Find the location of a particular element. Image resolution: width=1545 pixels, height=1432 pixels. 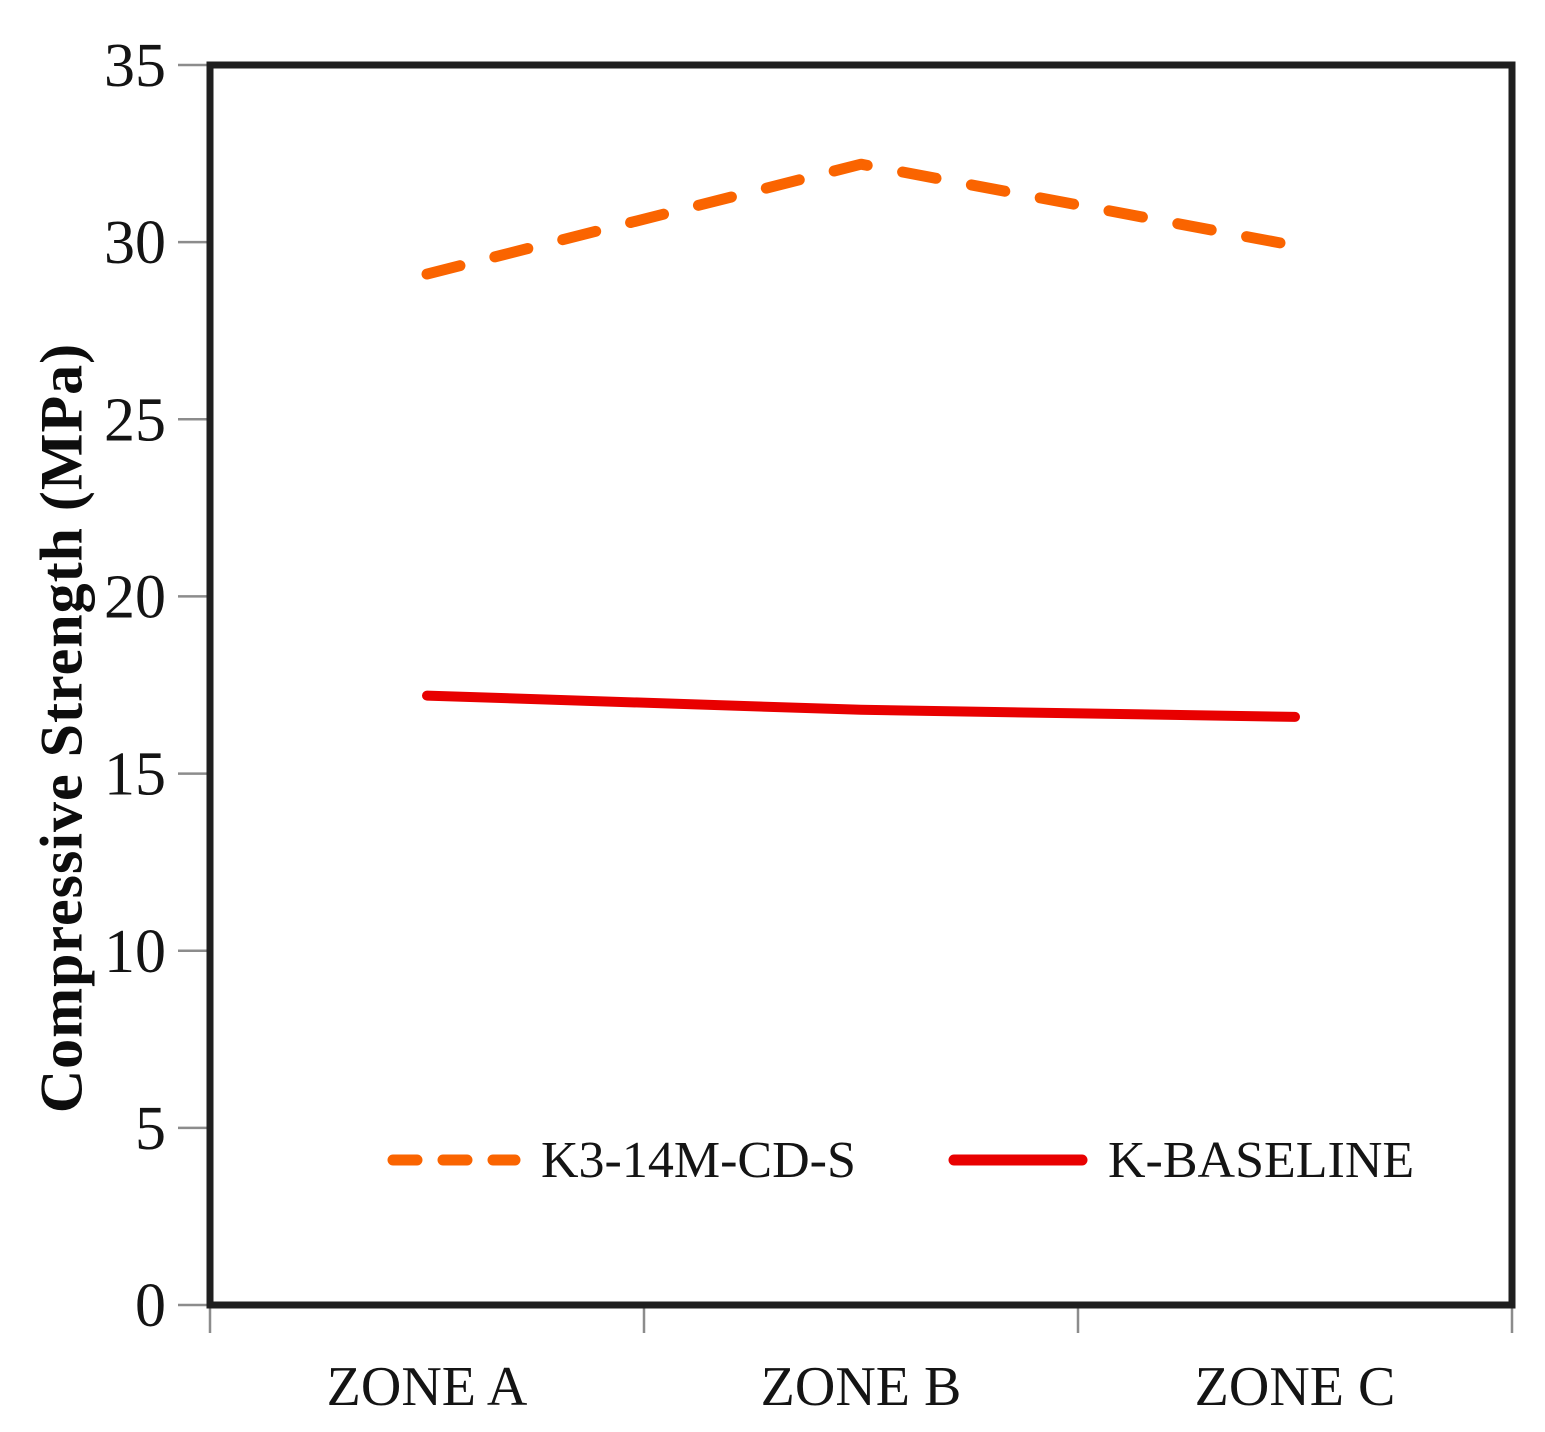

y-tick-label: 30 is located at coordinates (135, 243).